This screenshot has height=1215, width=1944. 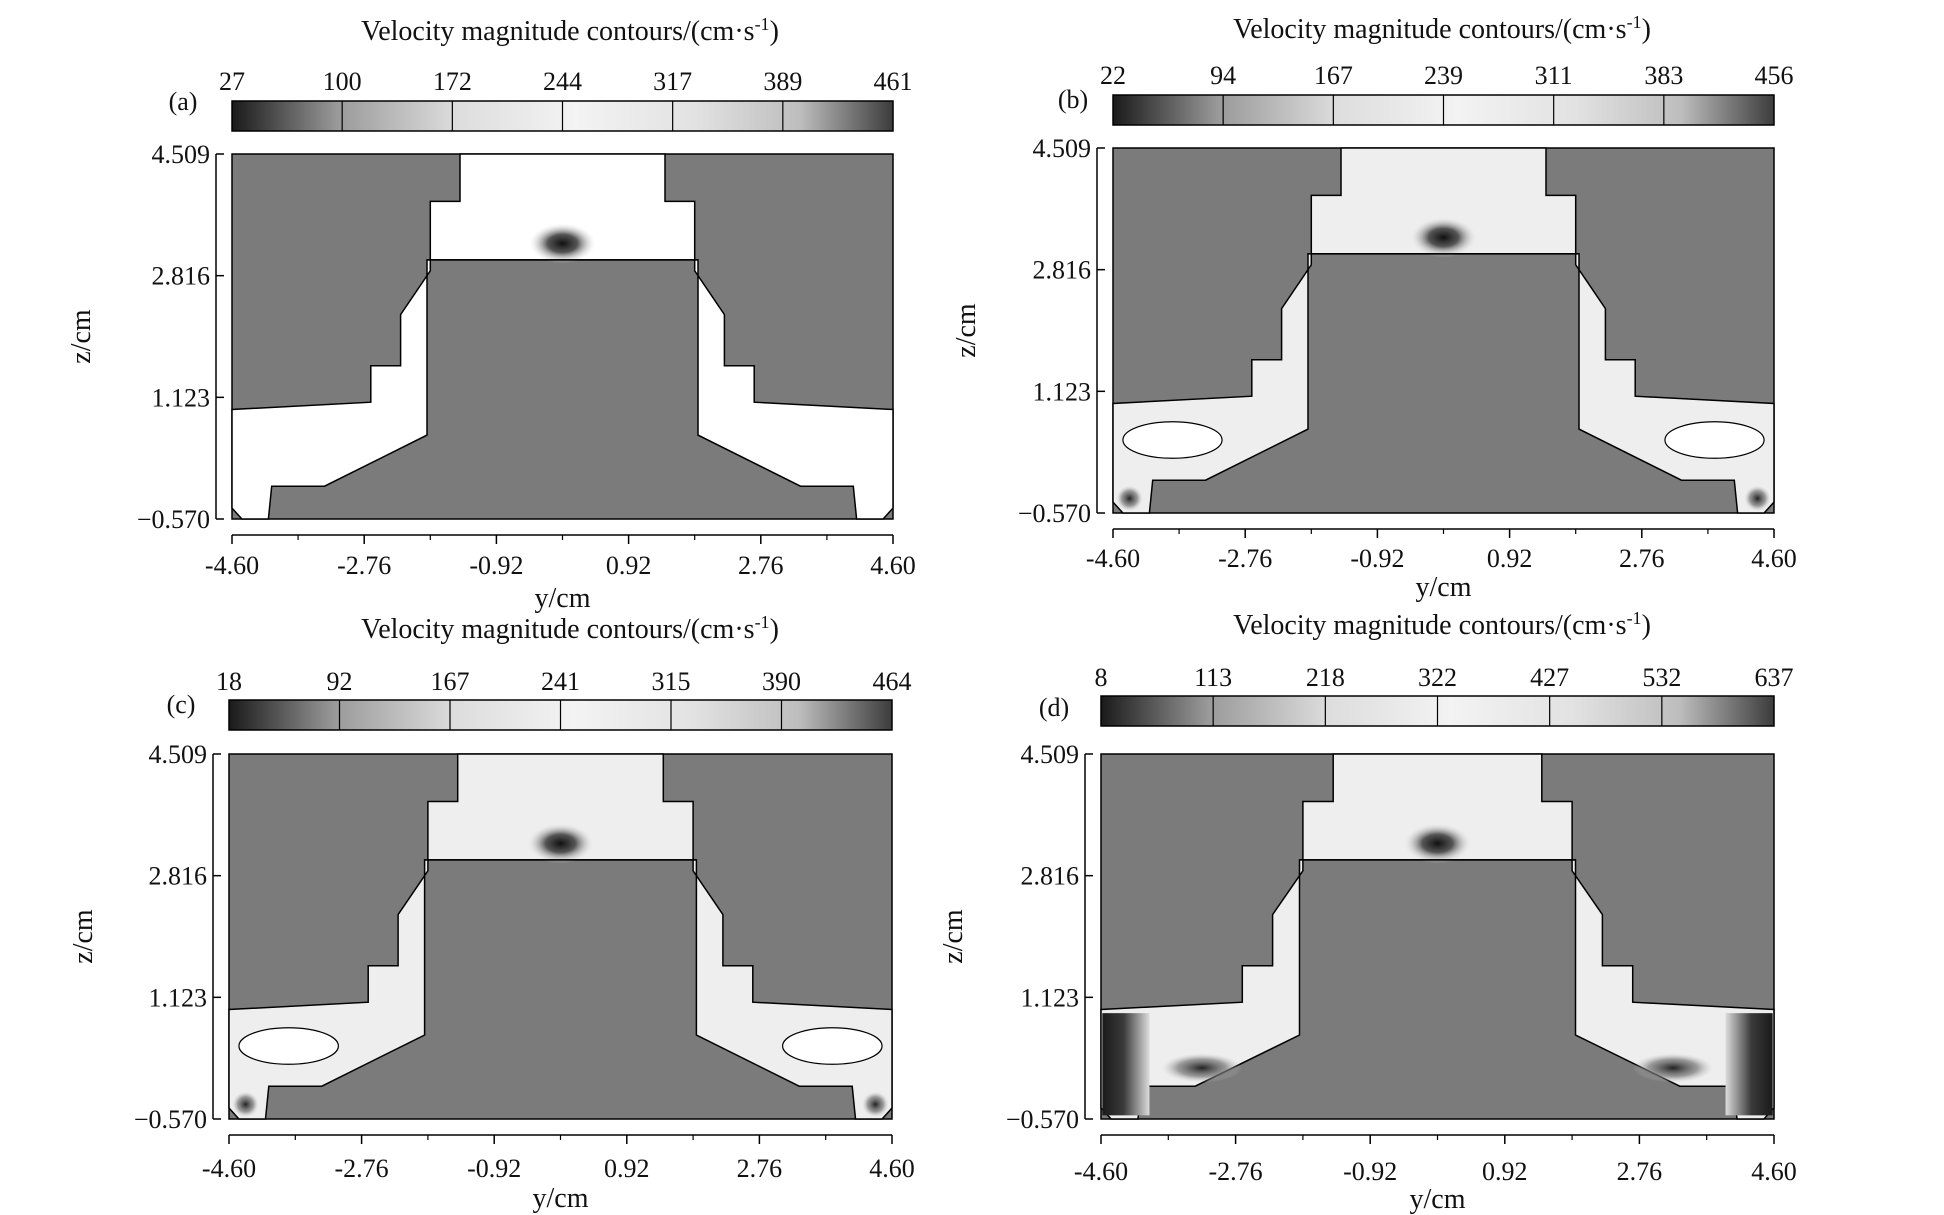 I want to click on colorbar-tick-label: 172, so click(x=452, y=81).